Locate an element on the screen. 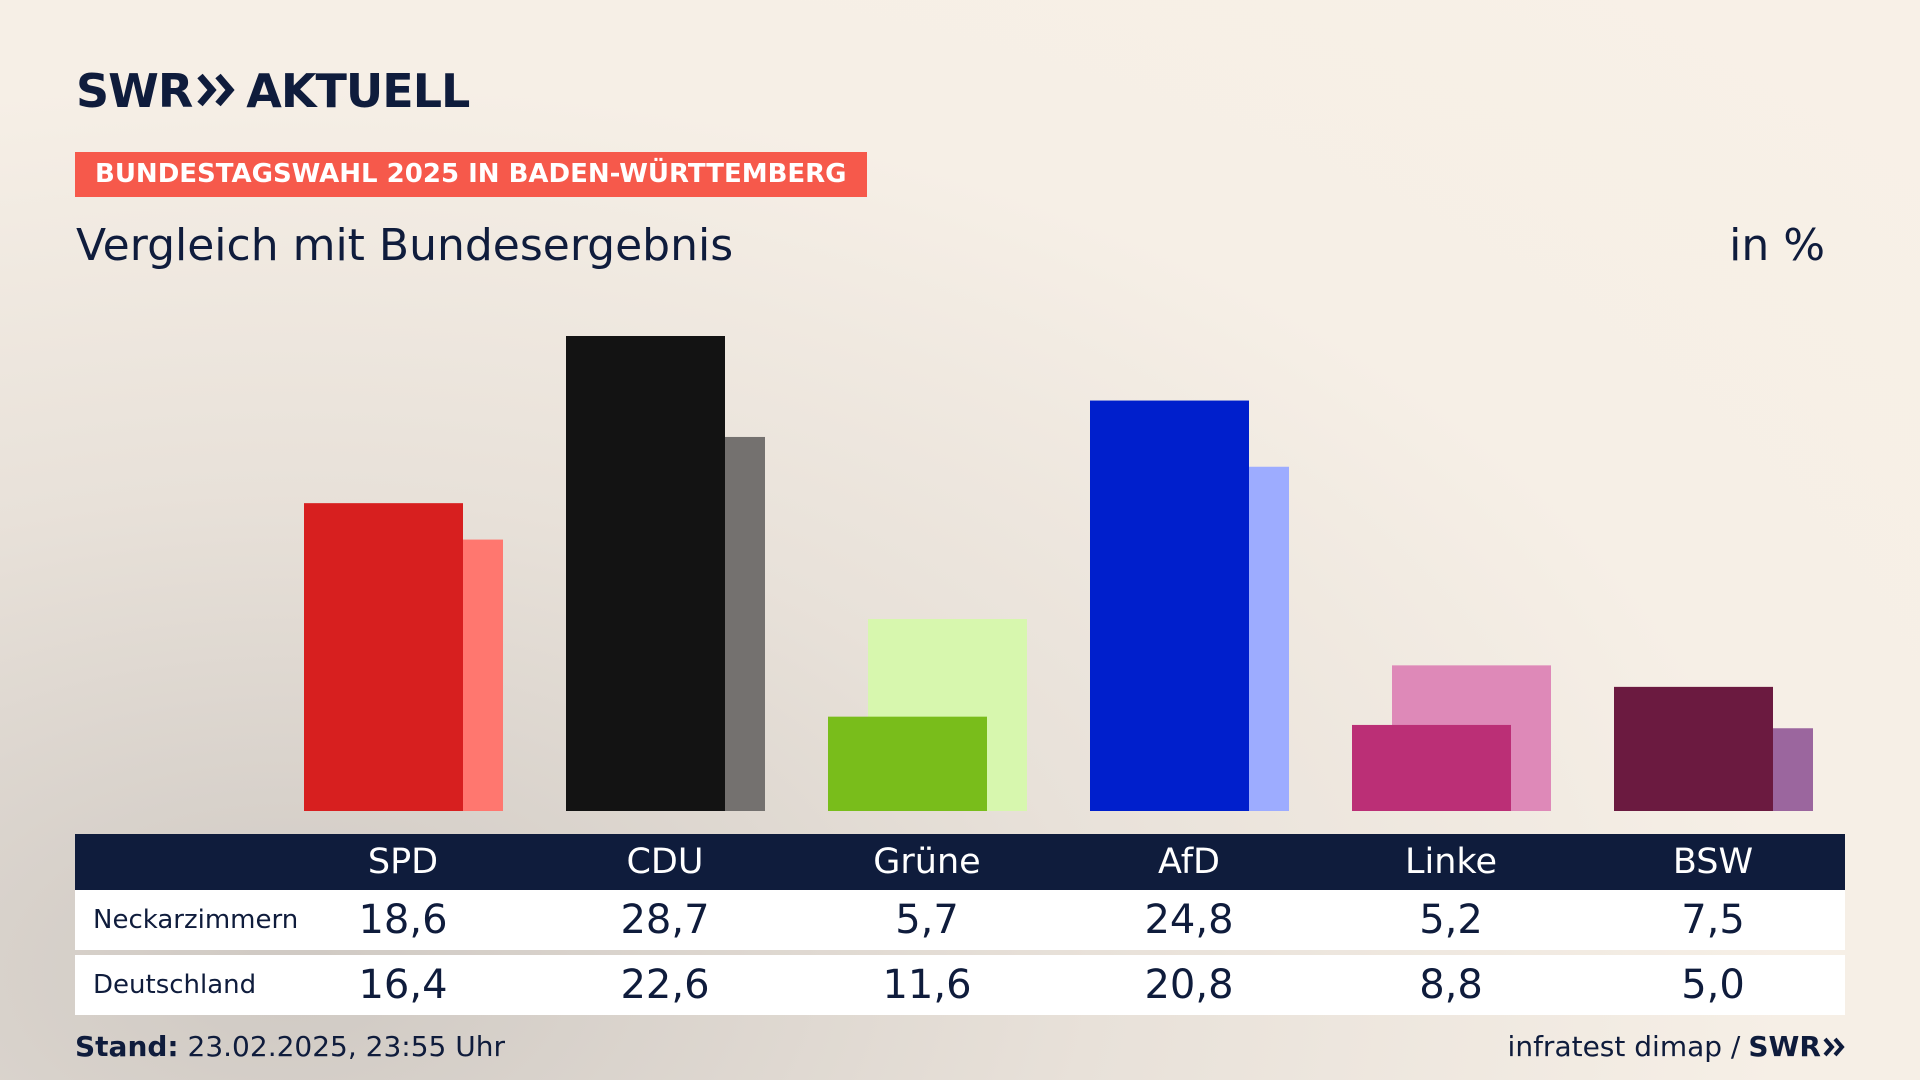 The height and width of the screenshot is (1080, 1920). value-cell: 5,0 is located at coordinates (1713, 985).